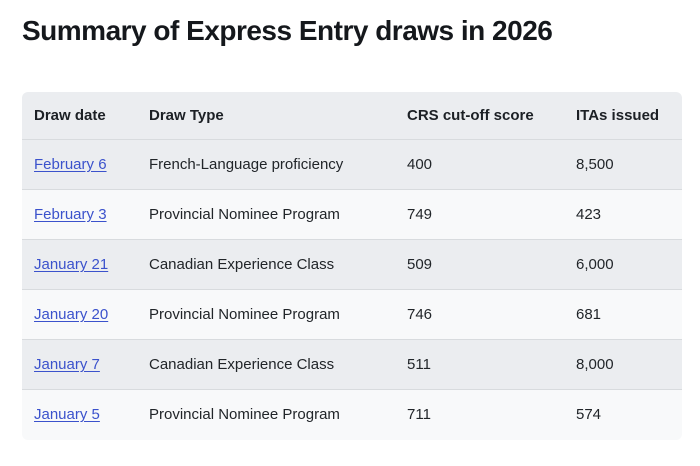  What do you see at coordinates (70, 215) in the screenshot?
I see `draw-date-link: February 3` at bounding box center [70, 215].